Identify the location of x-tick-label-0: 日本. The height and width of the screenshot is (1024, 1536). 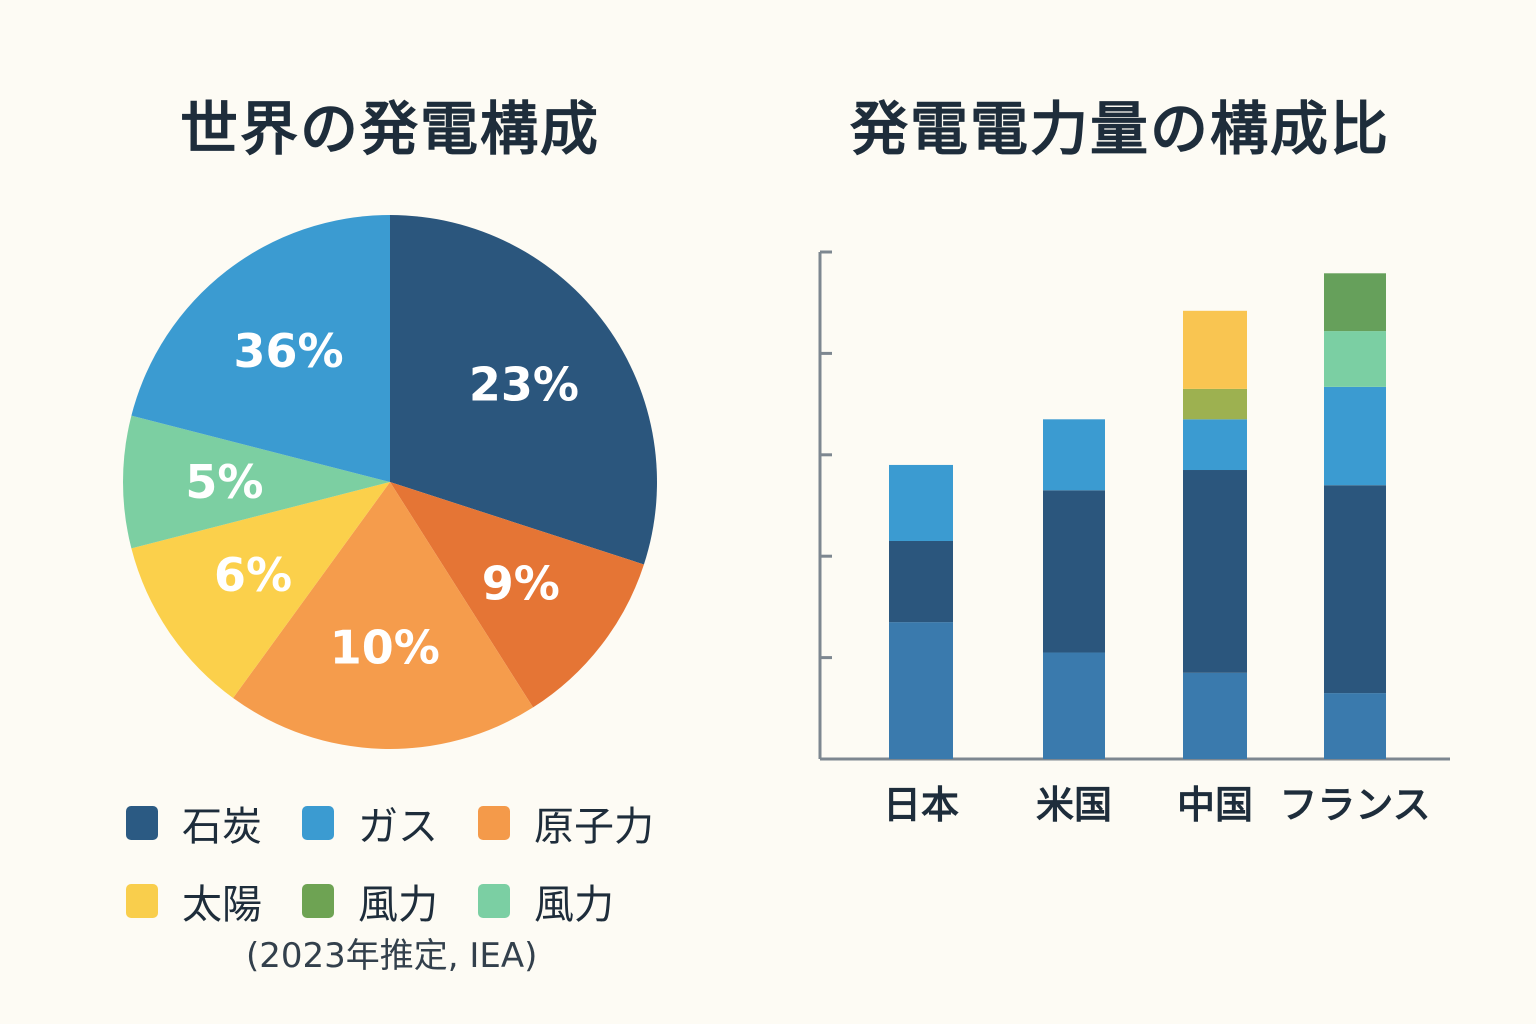
(921, 805).